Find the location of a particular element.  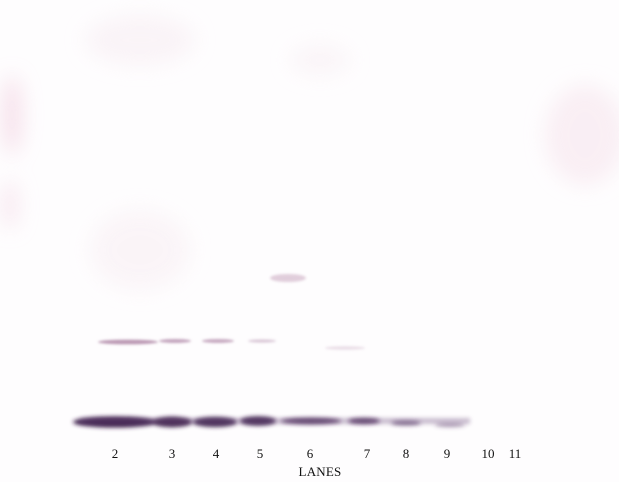

lane-label-9: 9 is located at coordinates (447, 453).